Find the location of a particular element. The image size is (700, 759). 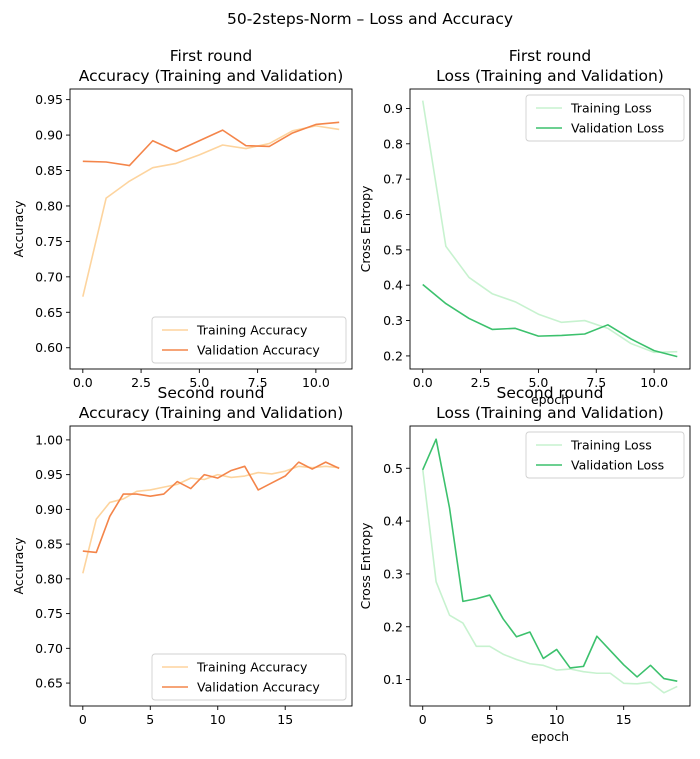

y-tick-label: 1.00 is located at coordinates (49, 439).